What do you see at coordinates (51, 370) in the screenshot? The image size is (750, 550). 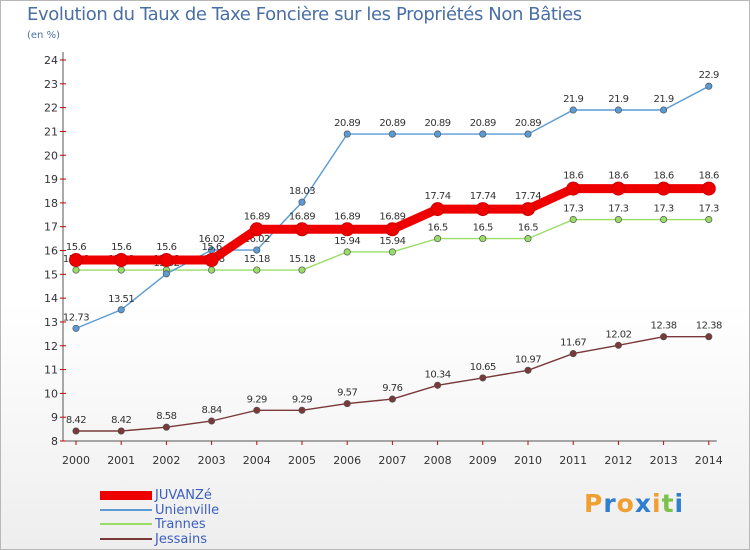 I see `y-tick-label: 11` at bounding box center [51, 370].